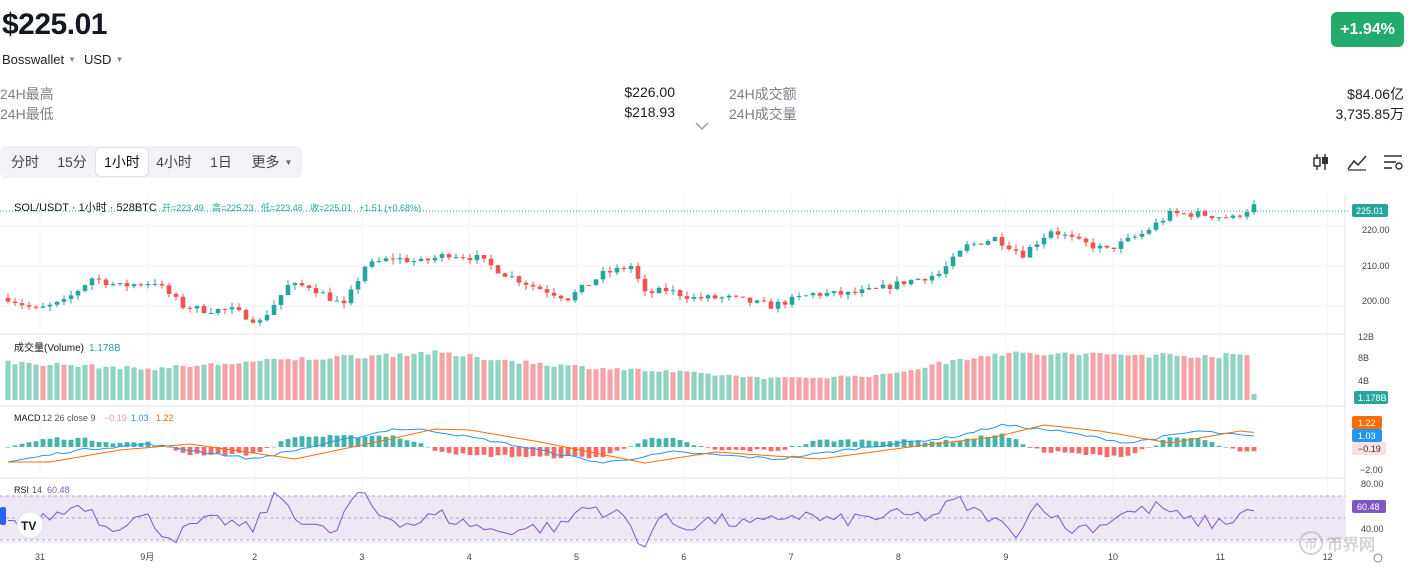 This screenshot has height=570, width=1408. Describe the element at coordinates (22, 523) in the screenshot. I see `tradingview-logo: TV` at that location.